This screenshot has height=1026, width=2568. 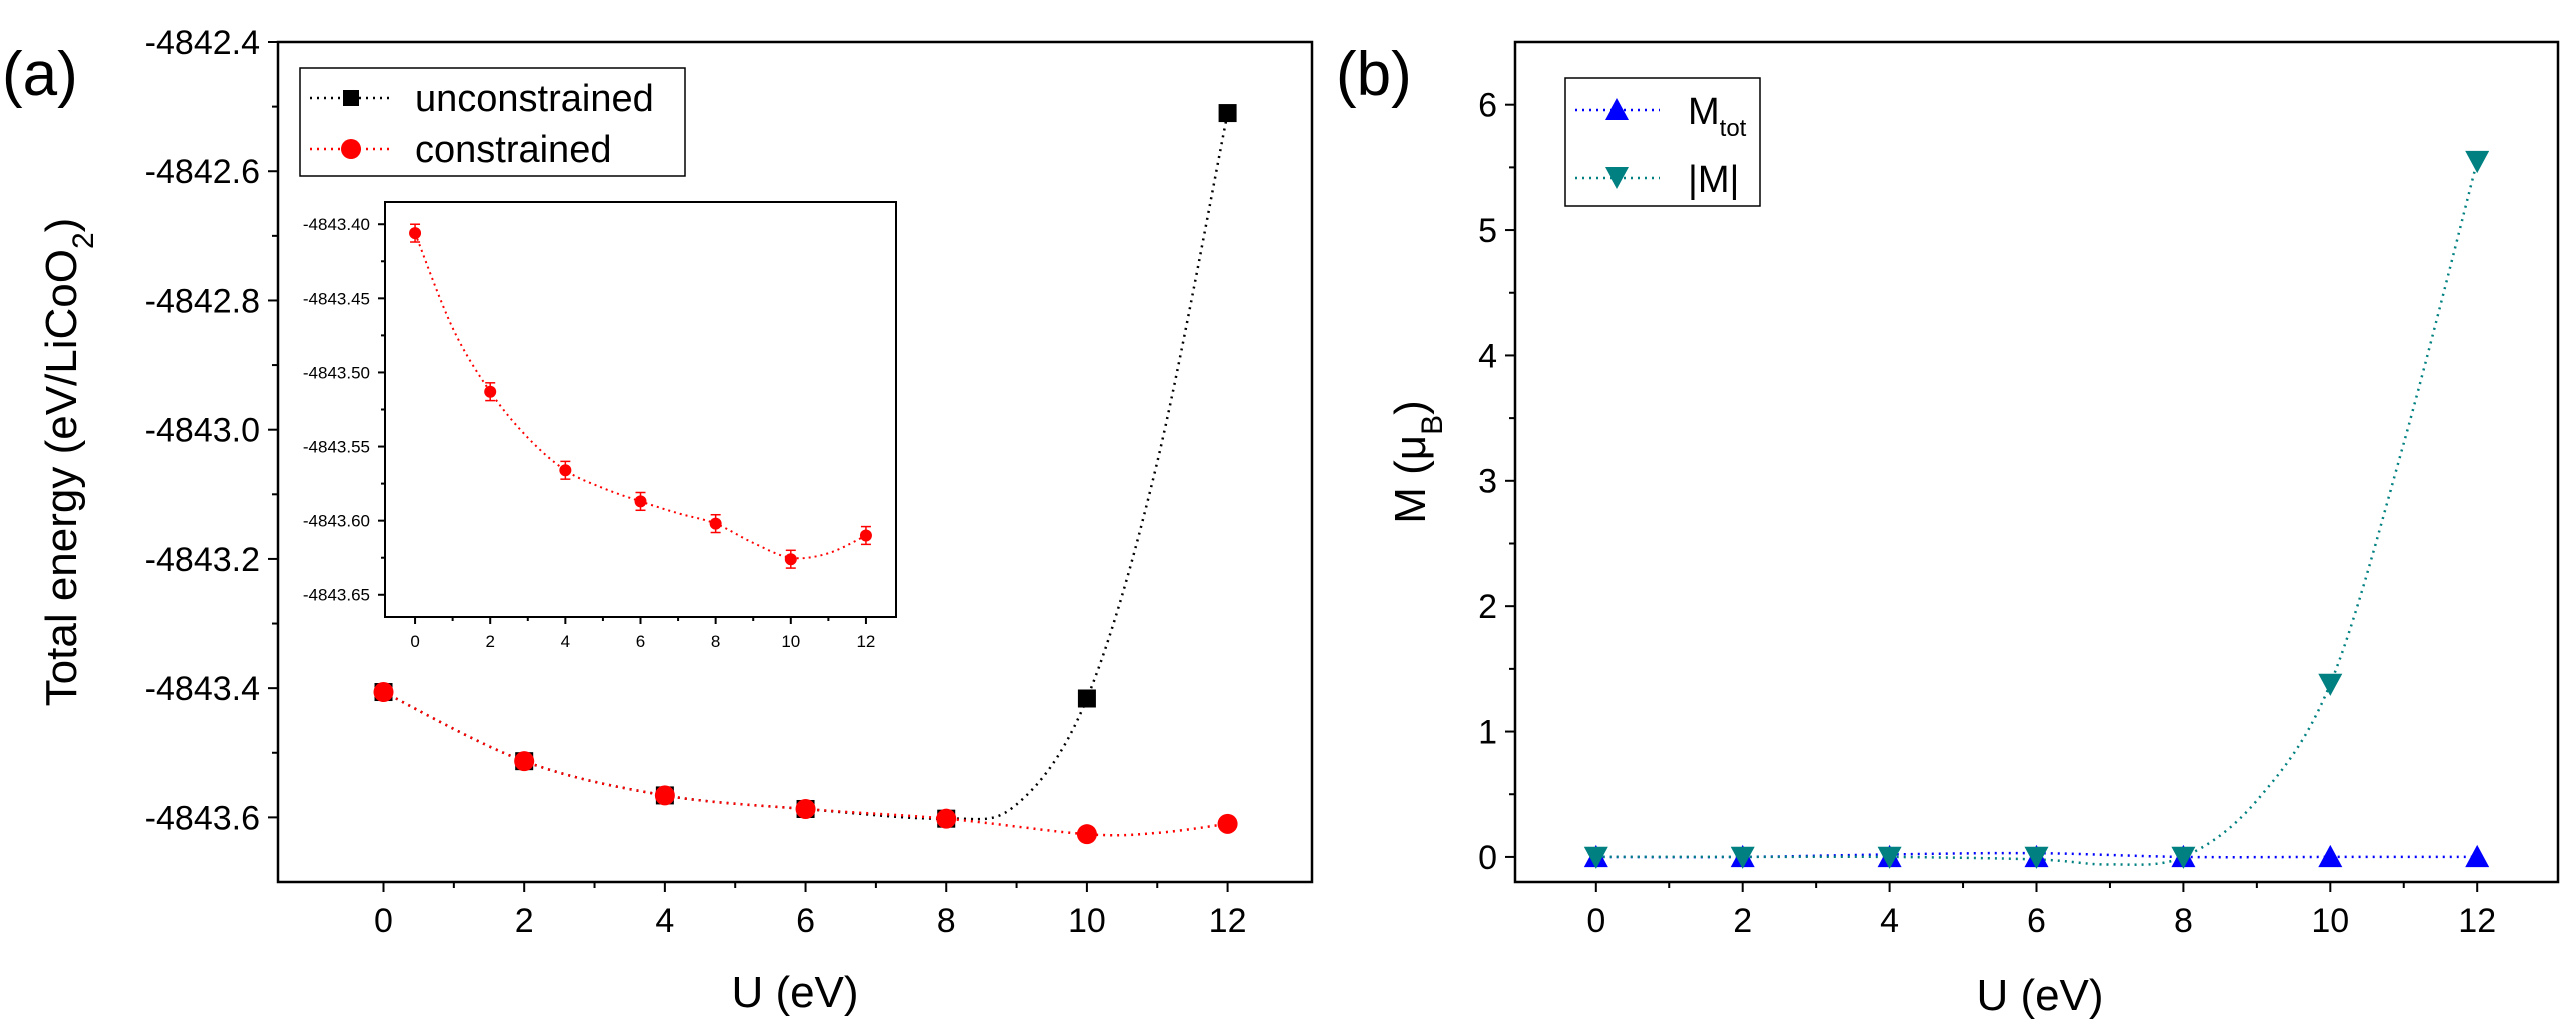 What do you see at coordinates (1410, 479) in the screenshot?
I see `panel-b-y-axis-title-main: M (μ` at bounding box center [1410, 479].